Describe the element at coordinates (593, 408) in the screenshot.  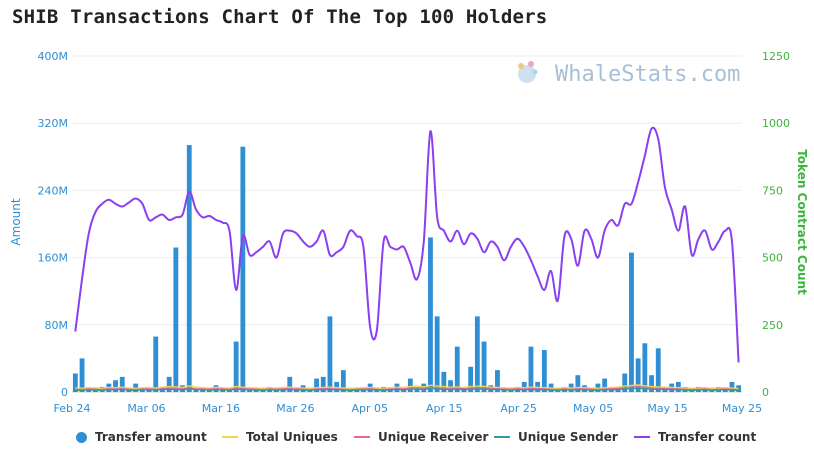
I see `x-tick-label: May 05` at that location.